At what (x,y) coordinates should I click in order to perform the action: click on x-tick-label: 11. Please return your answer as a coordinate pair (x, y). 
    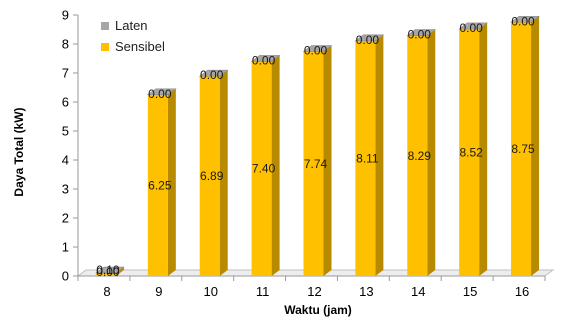
    Looking at the image, I should click on (263, 291).